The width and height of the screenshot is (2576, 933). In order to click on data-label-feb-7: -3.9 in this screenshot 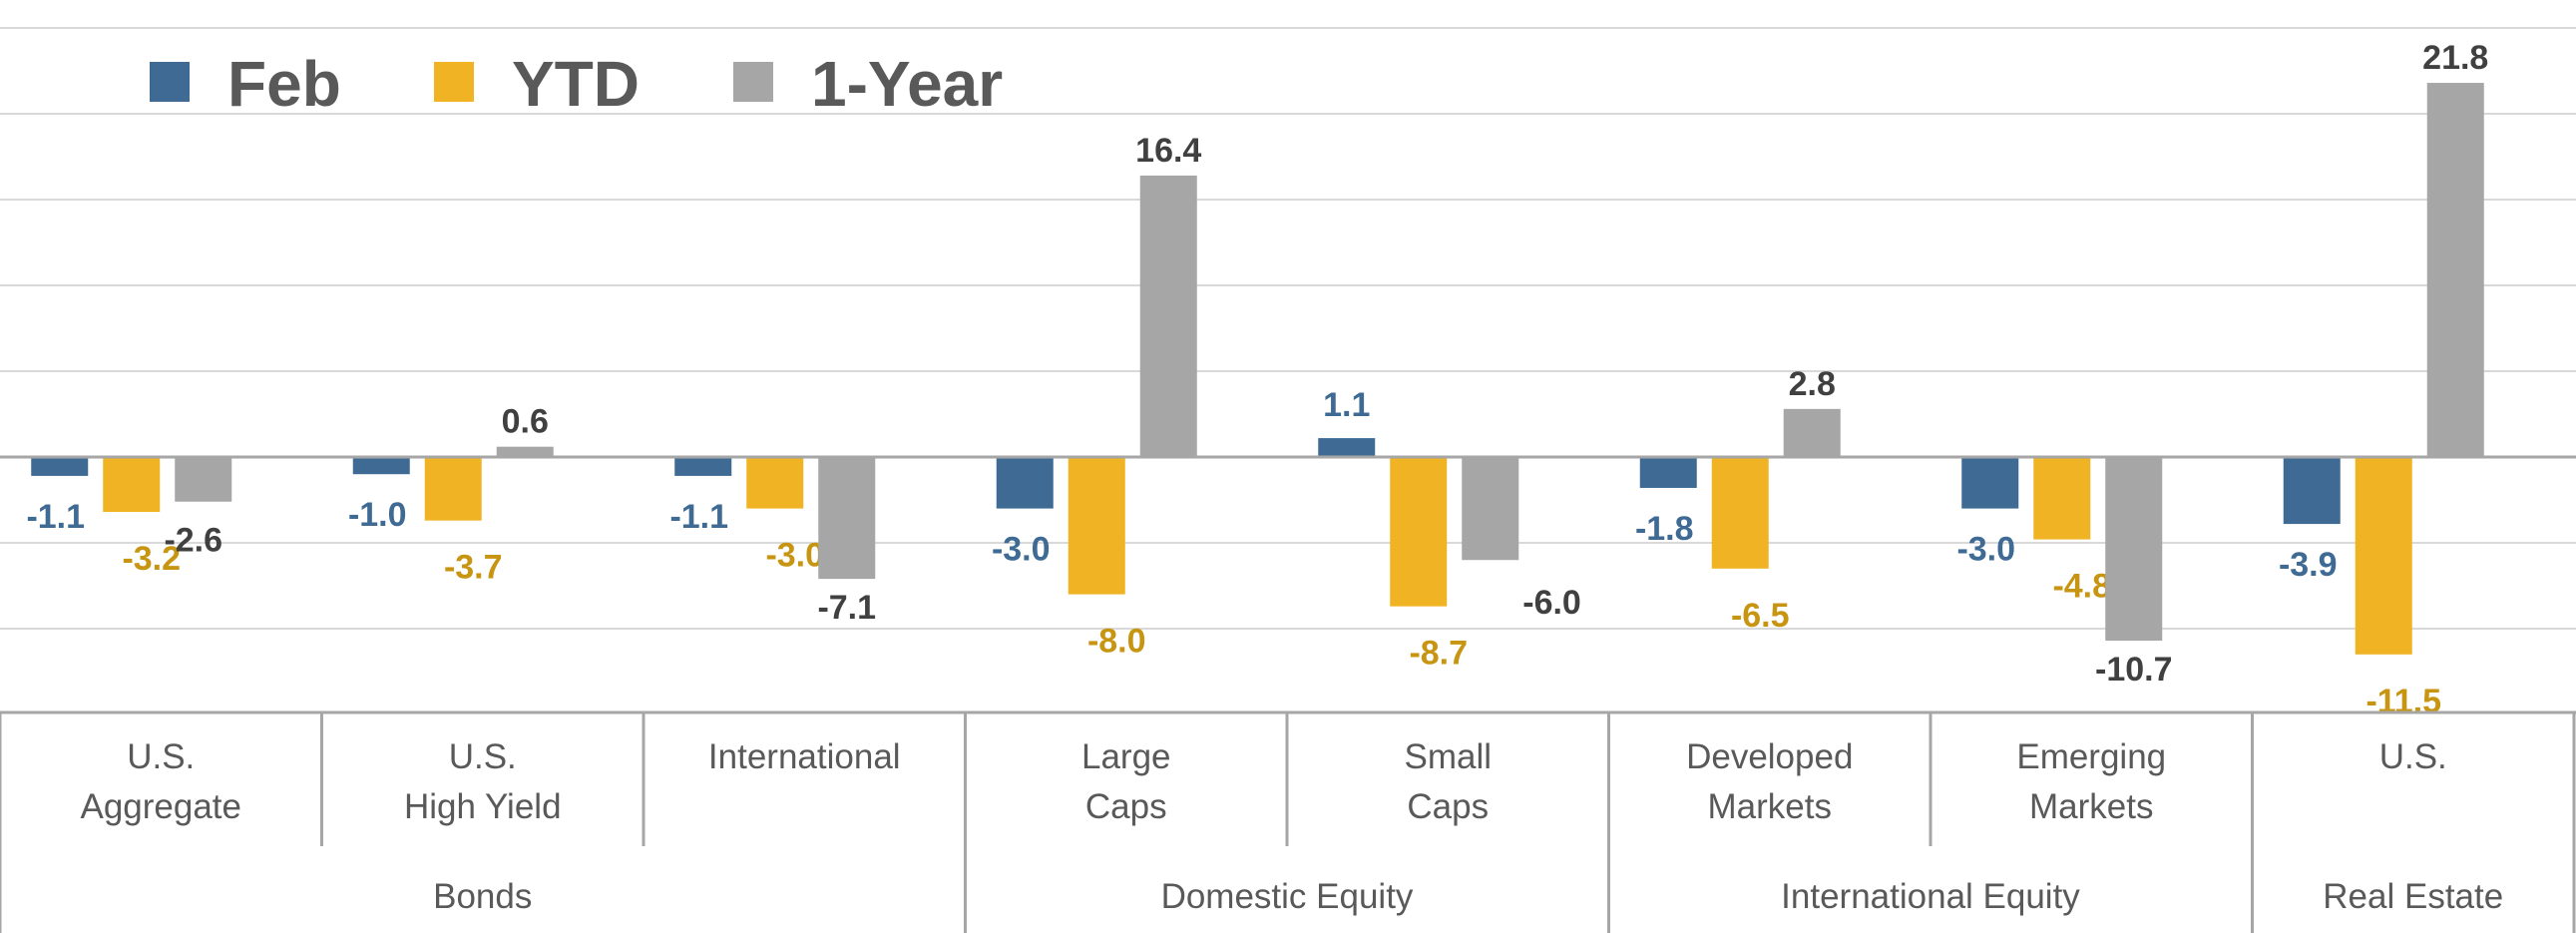, I will do `click(2308, 565)`.